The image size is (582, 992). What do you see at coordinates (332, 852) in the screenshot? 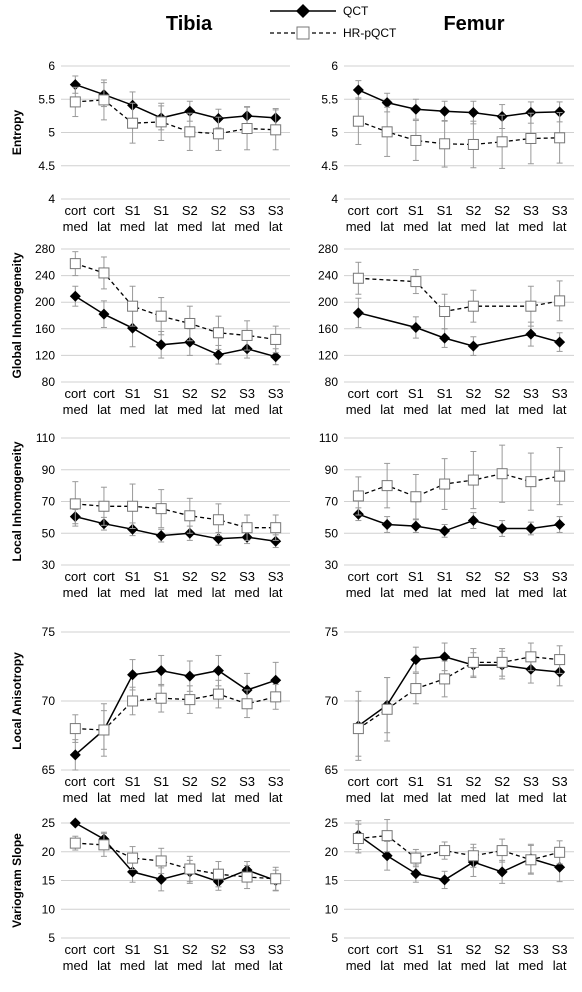
I see `y-tick-label: 20` at bounding box center [332, 852].